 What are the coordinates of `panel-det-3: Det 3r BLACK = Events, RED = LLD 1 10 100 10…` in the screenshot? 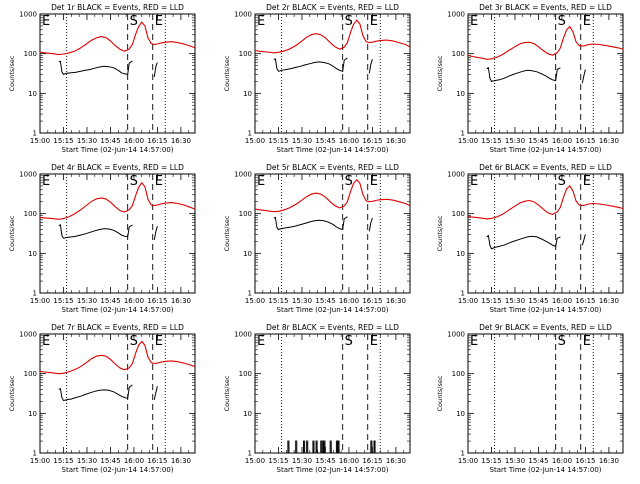 It's located at (530, 78).